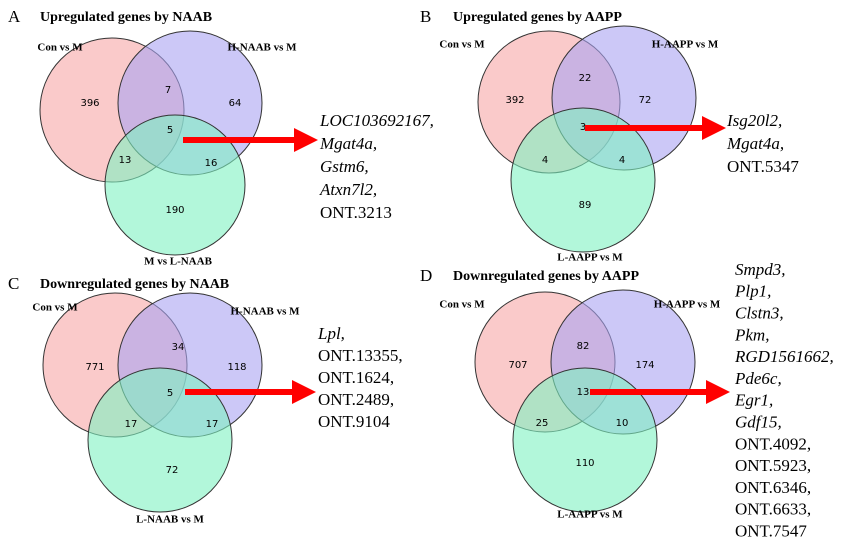 The image size is (845, 541). What do you see at coordinates (331, 333) in the screenshot?
I see `gene-label: Lpl,` at bounding box center [331, 333].